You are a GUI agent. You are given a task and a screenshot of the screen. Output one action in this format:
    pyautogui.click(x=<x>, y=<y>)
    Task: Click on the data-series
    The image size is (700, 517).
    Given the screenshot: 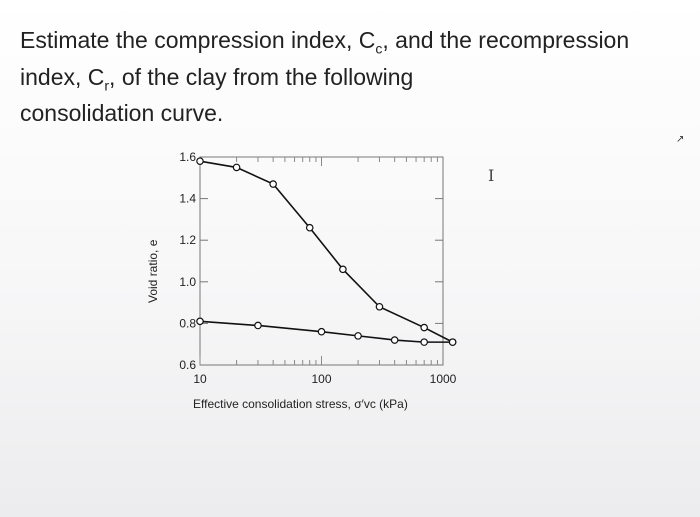 What is the action you would take?
    pyautogui.click(x=326, y=251)
    